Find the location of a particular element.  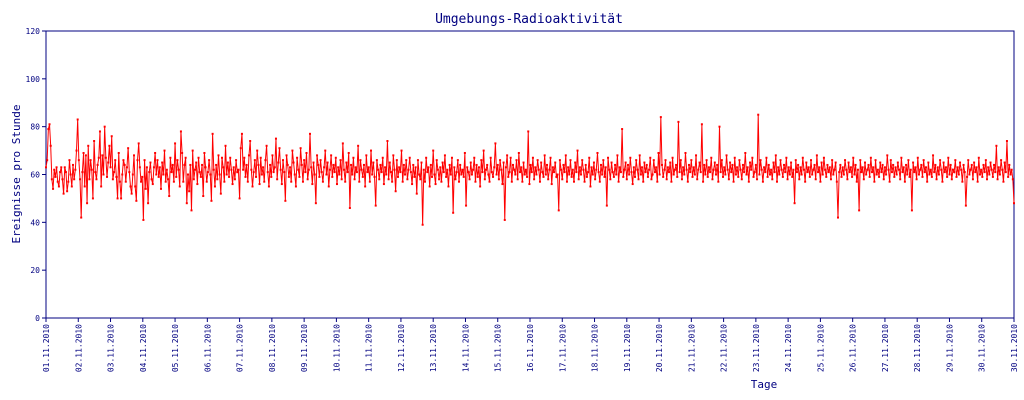

y-axis: 0 20 40 60 80 100 120 is located at coordinates (36, 175).